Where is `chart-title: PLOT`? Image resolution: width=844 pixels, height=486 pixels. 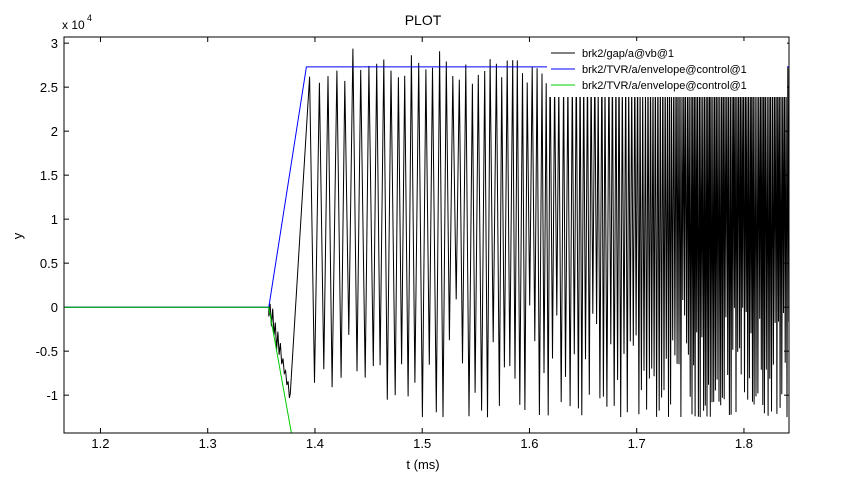
chart-title: PLOT is located at coordinates (423, 20).